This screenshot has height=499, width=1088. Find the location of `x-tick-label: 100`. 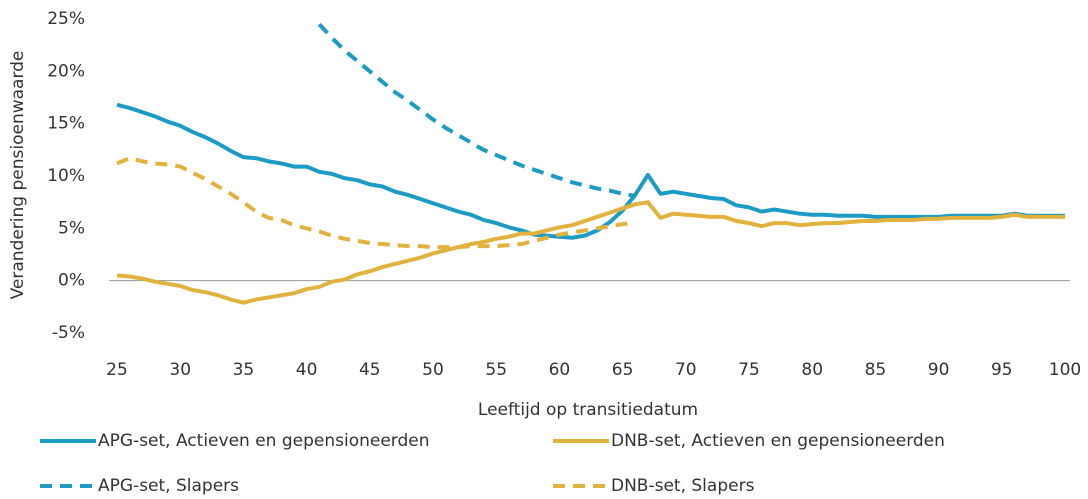

x-tick-label: 100 is located at coordinates (1065, 370).